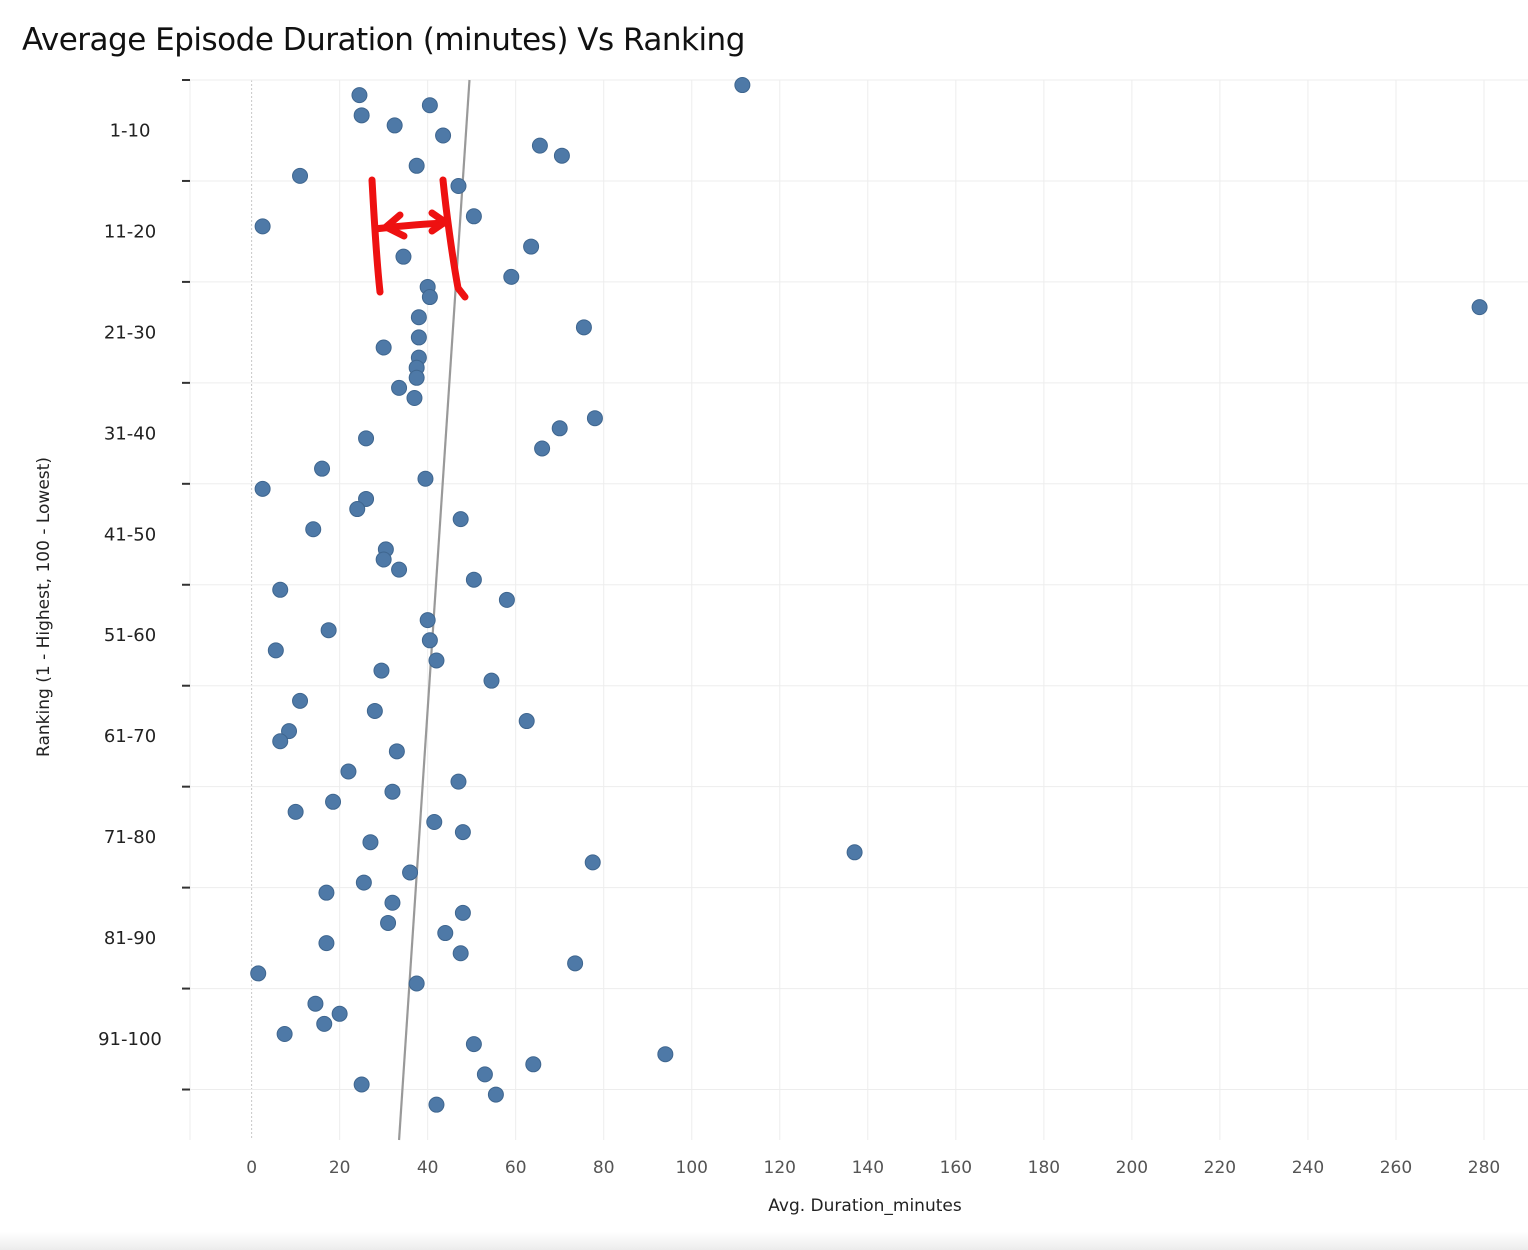 This screenshot has width=1528, height=1250. What do you see at coordinates (130, 1039) in the screenshot?
I see `y-category-label: 91-100` at bounding box center [130, 1039].